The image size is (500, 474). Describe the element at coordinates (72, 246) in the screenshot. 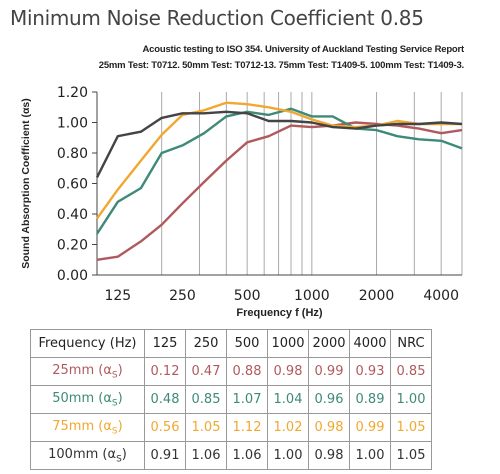

I see `y-tick-label: 0.20` at that location.